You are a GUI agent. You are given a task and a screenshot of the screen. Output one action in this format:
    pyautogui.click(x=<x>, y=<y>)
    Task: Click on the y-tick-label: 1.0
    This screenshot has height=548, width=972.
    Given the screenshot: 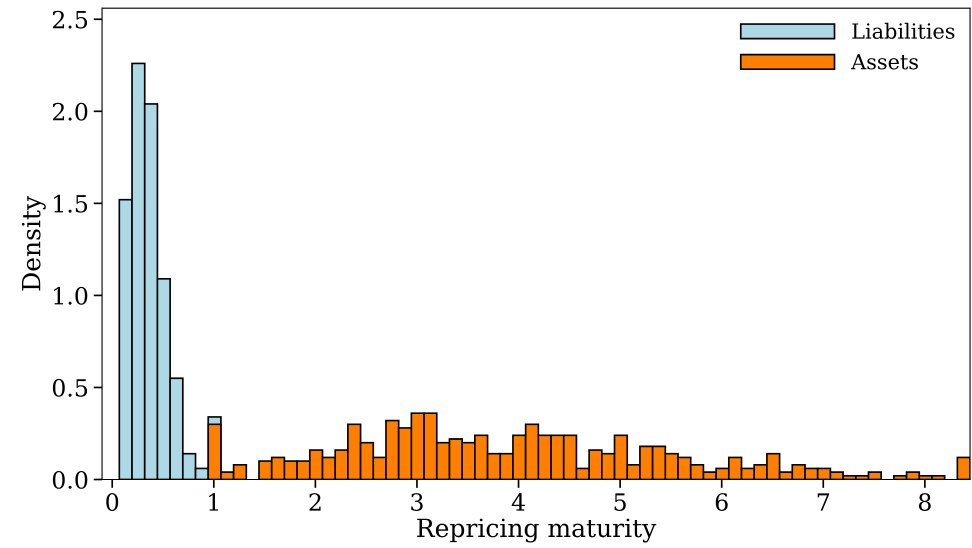 What is the action you would take?
    pyautogui.click(x=71, y=295)
    